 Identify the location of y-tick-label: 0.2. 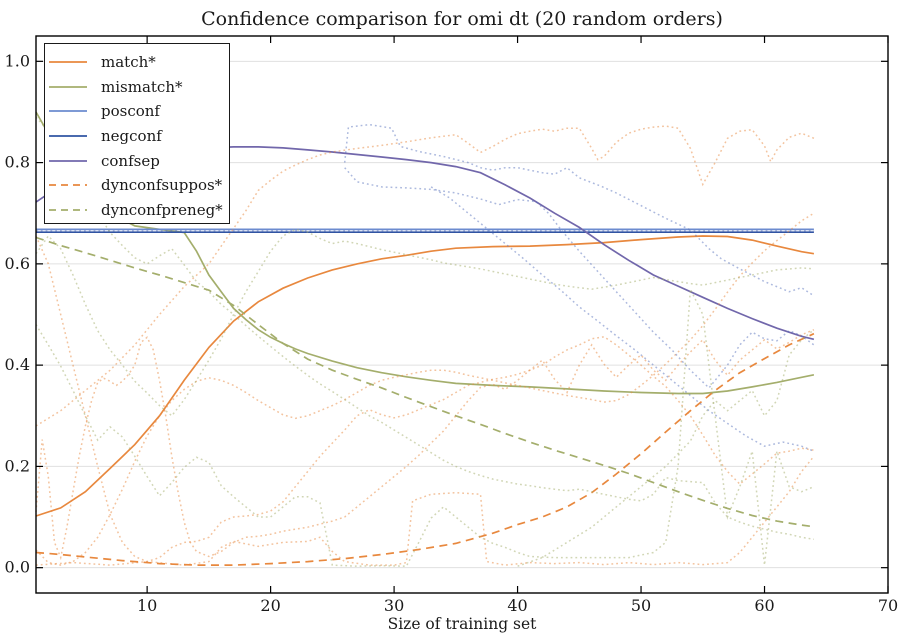
(17, 465).